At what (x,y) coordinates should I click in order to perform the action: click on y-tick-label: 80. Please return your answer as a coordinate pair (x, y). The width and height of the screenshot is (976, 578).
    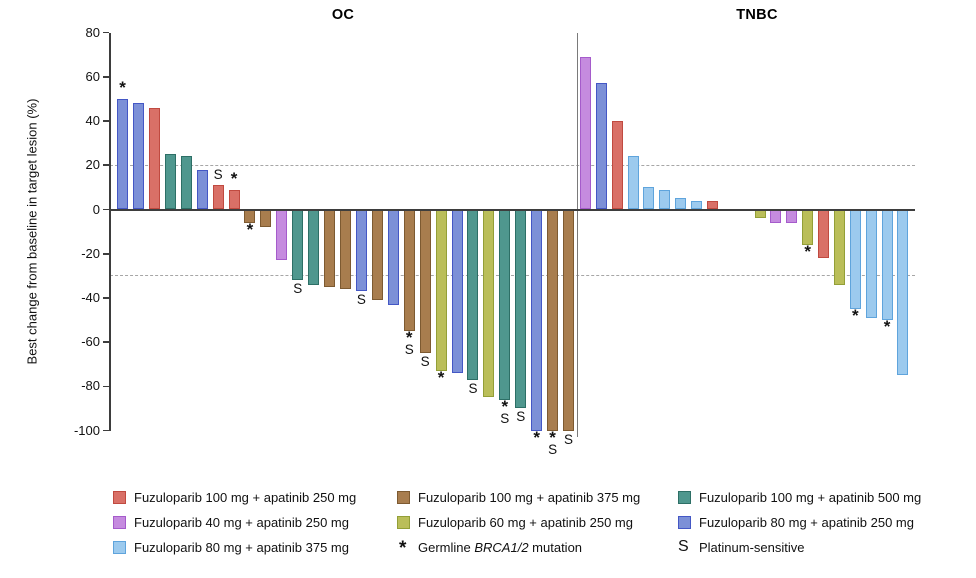
    Looking at the image, I should click on (92, 32).